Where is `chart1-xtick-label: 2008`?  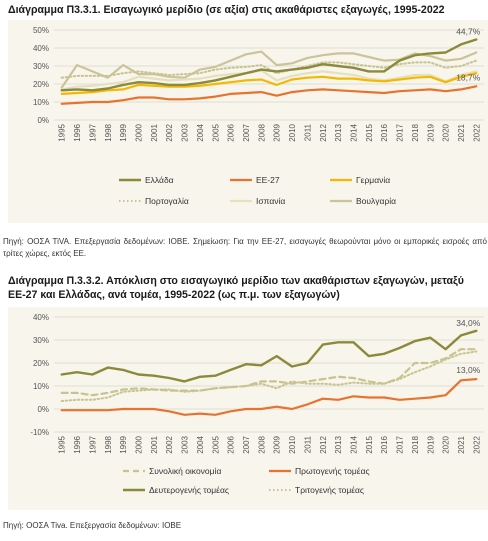
chart1-xtick-label: 2008 is located at coordinates (261, 132).